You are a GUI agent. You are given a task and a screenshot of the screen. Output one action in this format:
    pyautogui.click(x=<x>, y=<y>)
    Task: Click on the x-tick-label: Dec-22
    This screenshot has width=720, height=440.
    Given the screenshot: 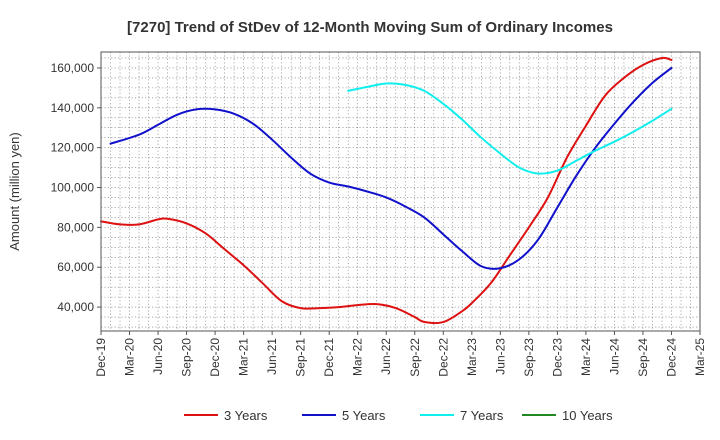 What is the action you would take?
    pyautogui.click(x=443, y=357)
    